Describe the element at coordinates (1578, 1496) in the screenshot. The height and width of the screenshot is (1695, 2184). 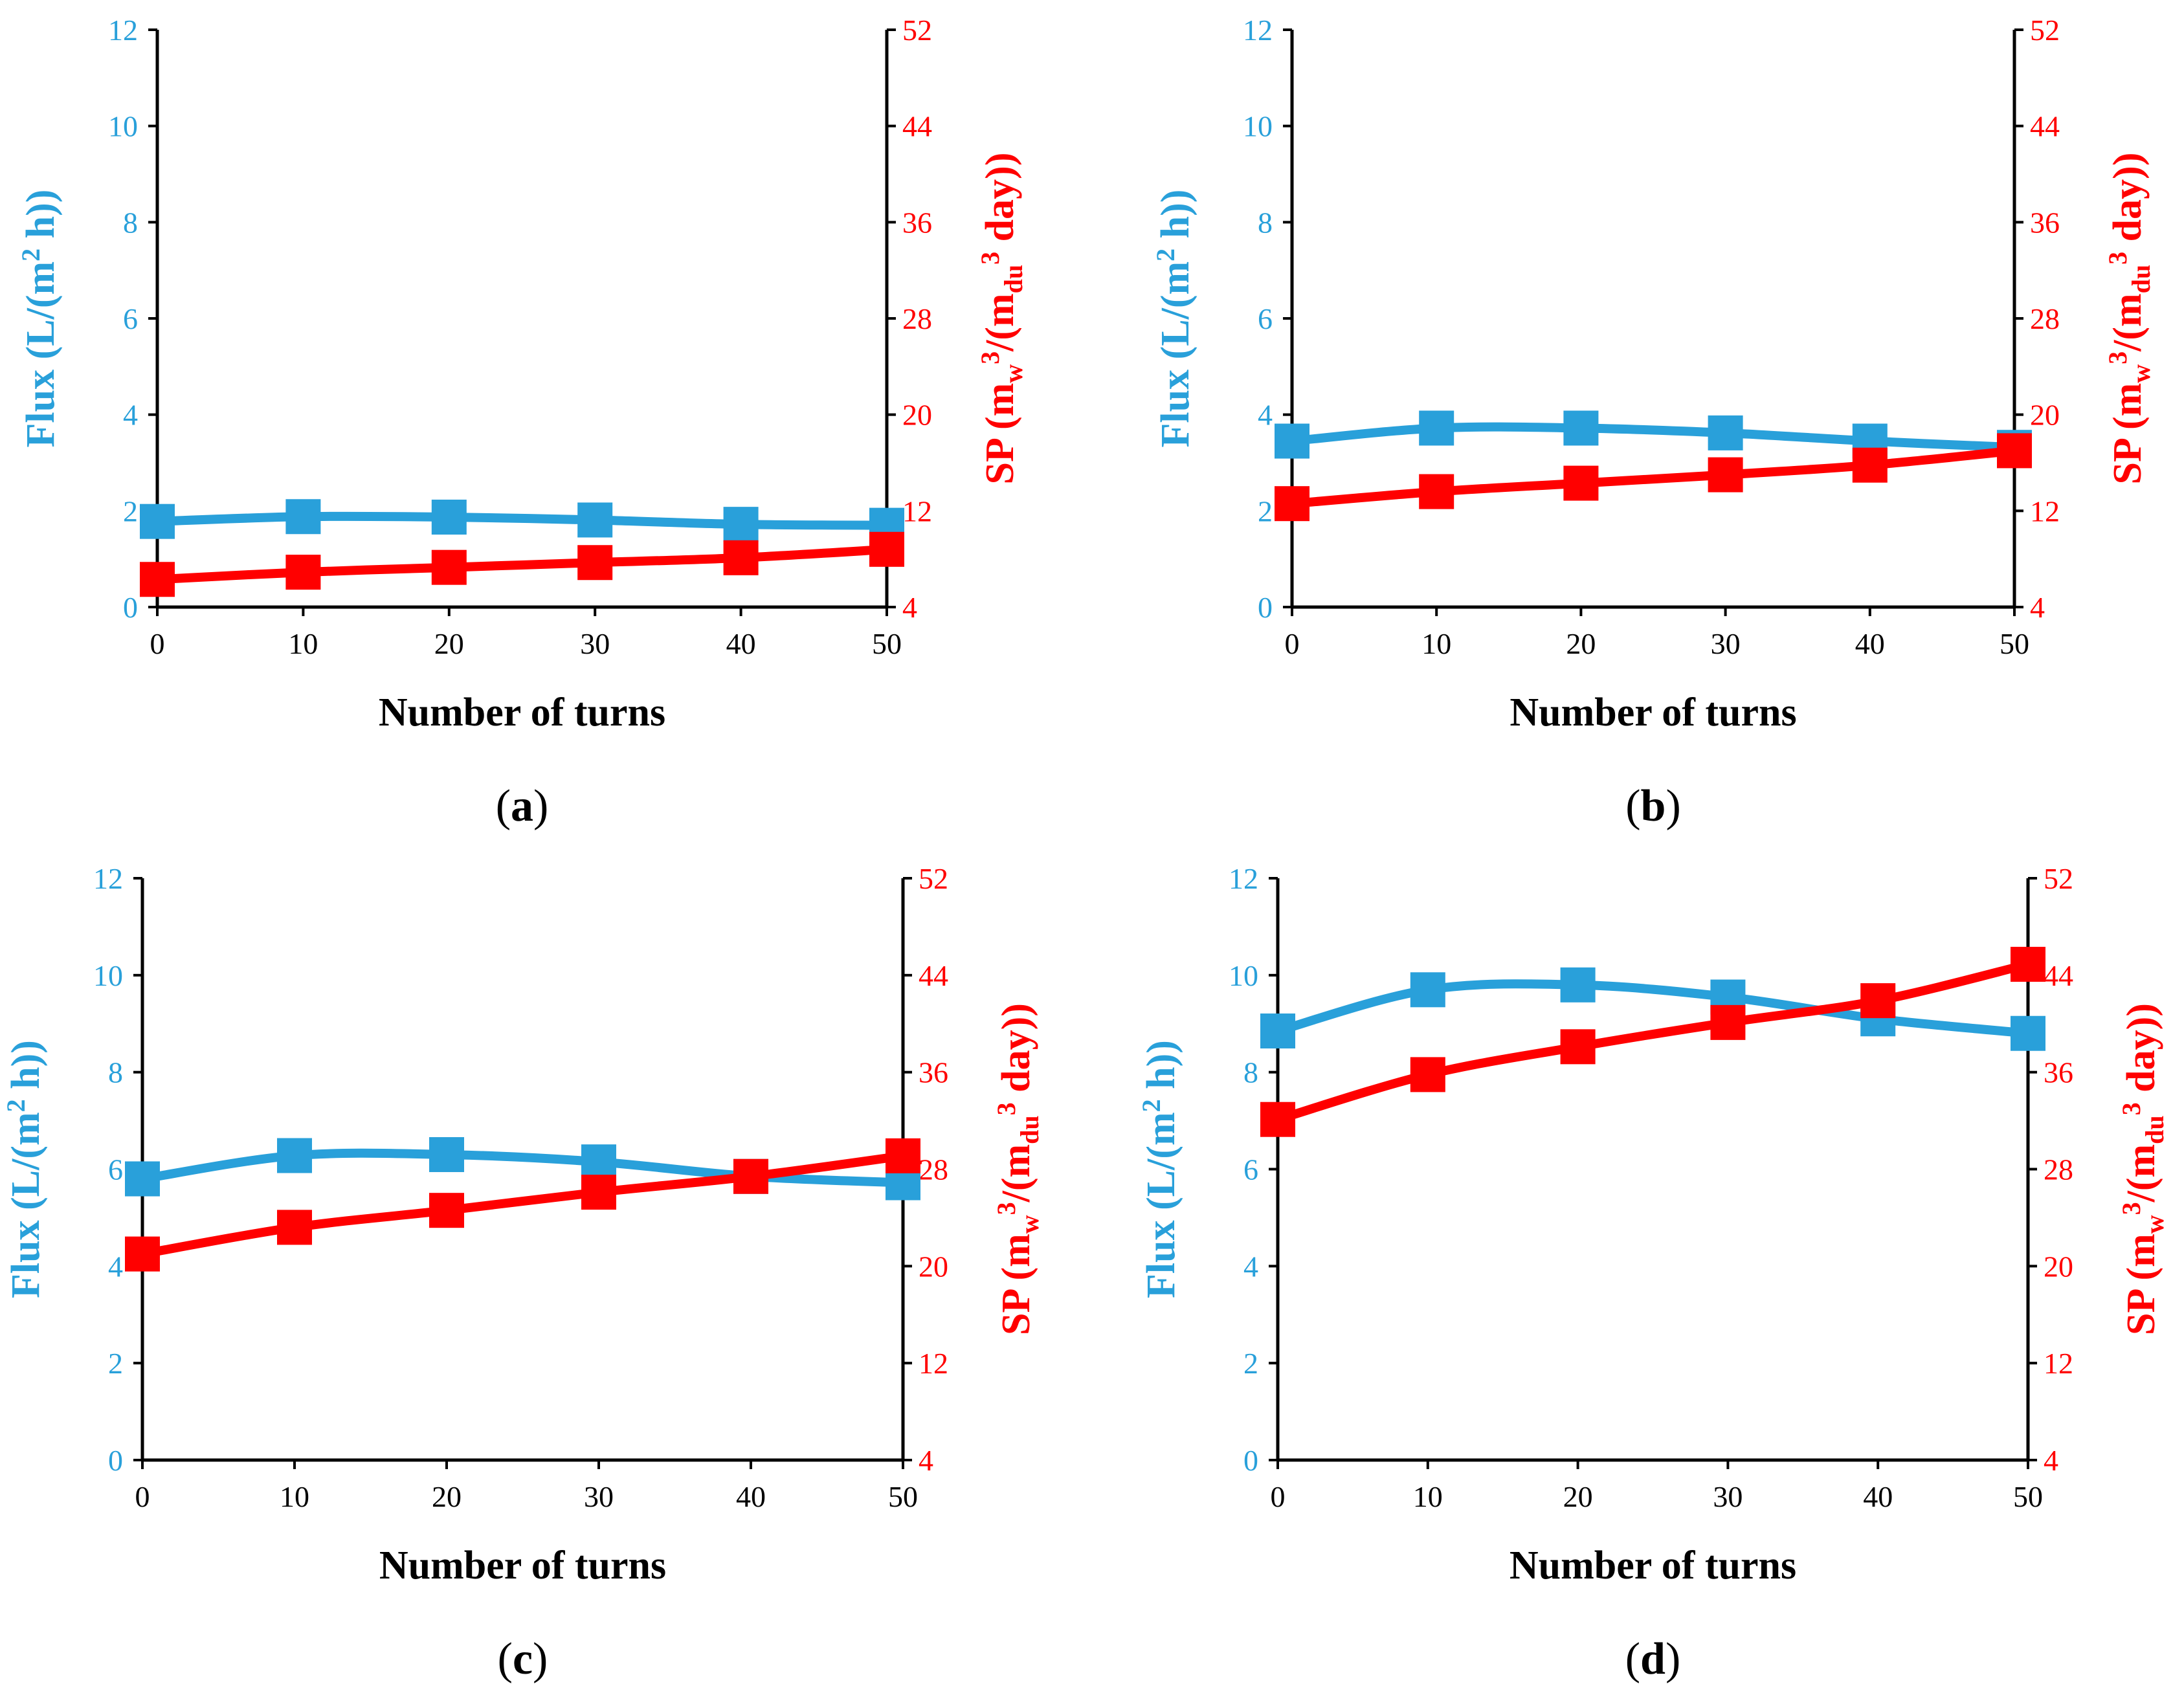
I see `x-tick-label: 20` at that location.